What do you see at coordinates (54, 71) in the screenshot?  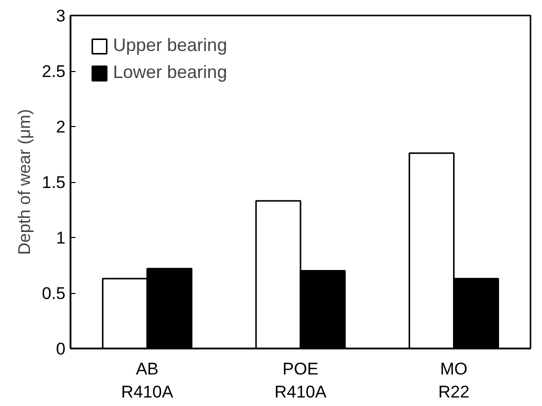 I see `y-tick-label: 2.5` at bounding box center [54, 71].